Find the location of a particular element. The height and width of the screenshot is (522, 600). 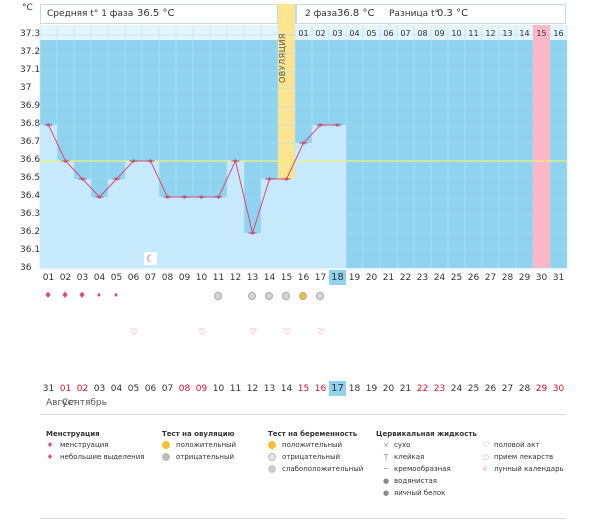

date-label: 31 is located at coordinates (48, 389).